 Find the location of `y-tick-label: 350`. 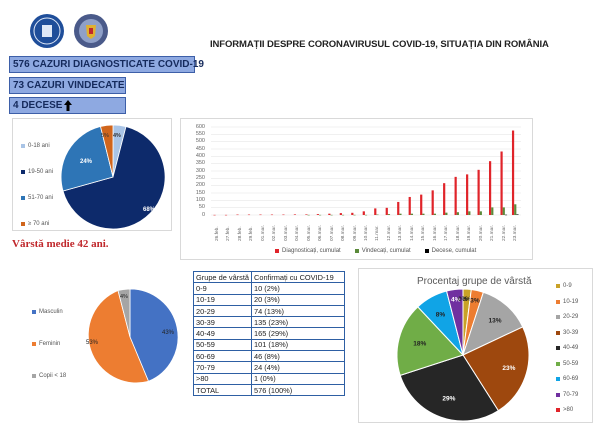

y-tick-label: 350 is located at coordinates (200, 163).